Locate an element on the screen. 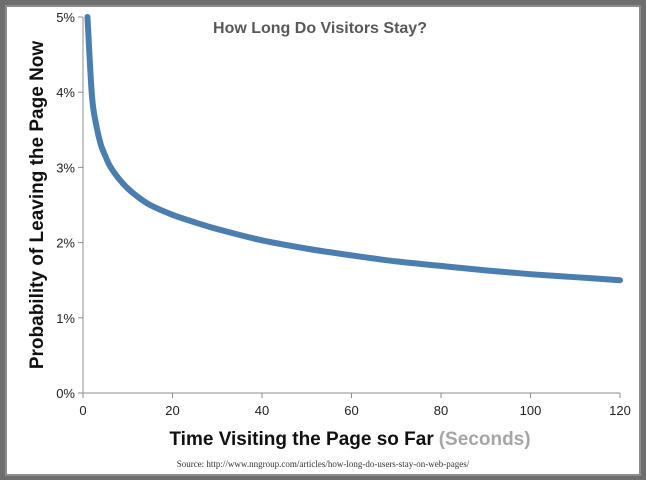 The image size is (646, 480). x-tick-label: 120 is located at coordinates (620, 410).